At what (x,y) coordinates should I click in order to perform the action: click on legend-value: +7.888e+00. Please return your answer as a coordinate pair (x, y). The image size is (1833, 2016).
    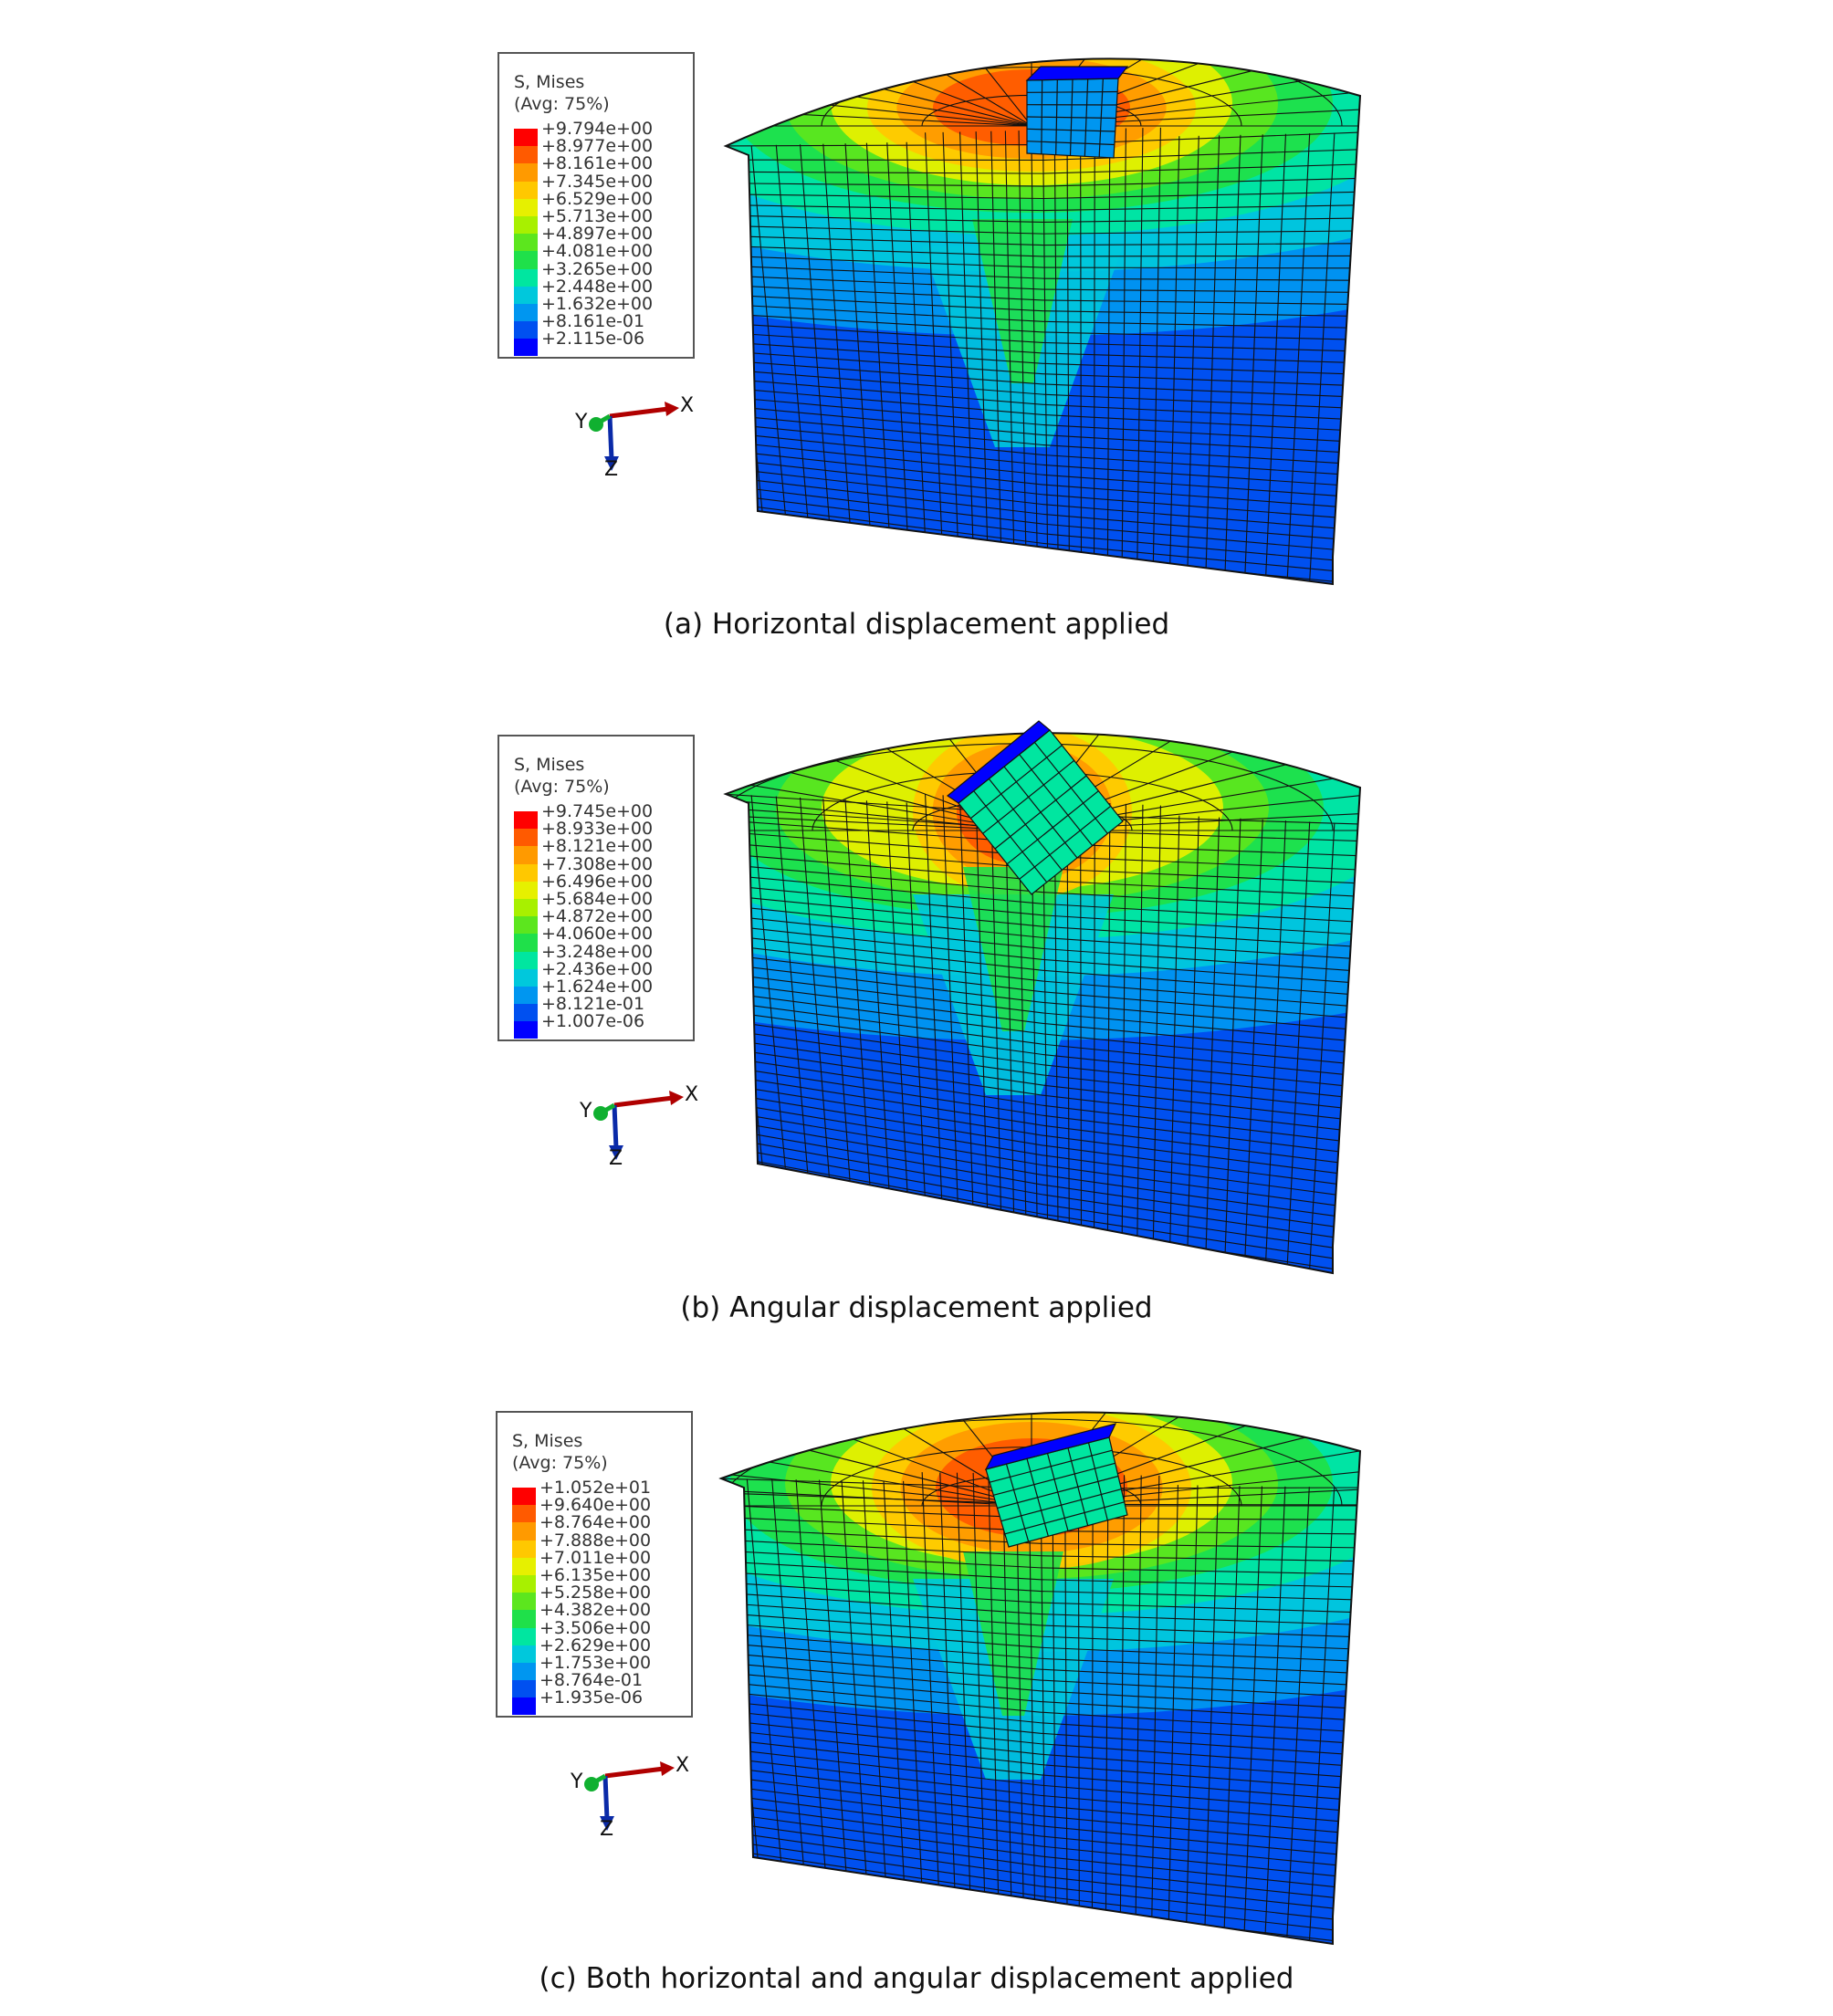
    Looking at the image, I should click on (595, 1541).